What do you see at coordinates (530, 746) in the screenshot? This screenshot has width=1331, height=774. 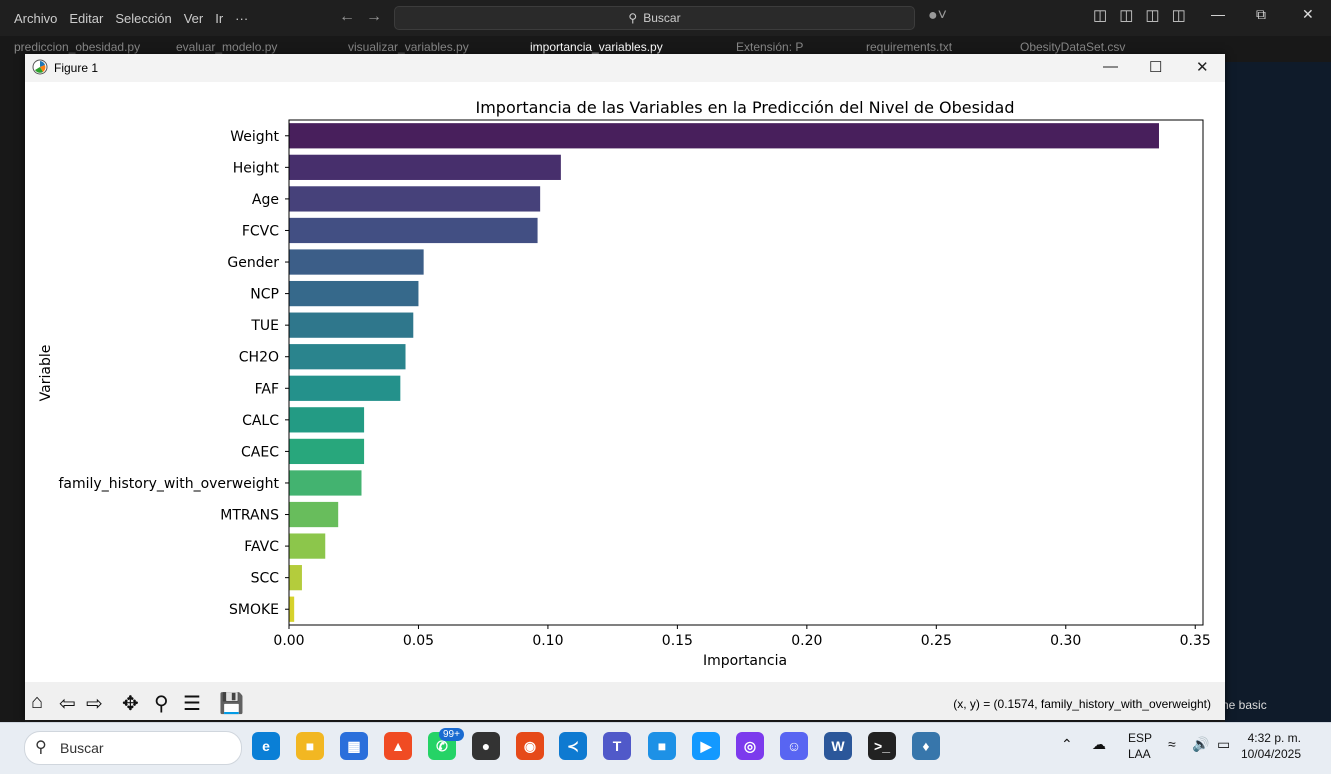 I see `chrome-icon: ◉` at bounding box center [530, 746].